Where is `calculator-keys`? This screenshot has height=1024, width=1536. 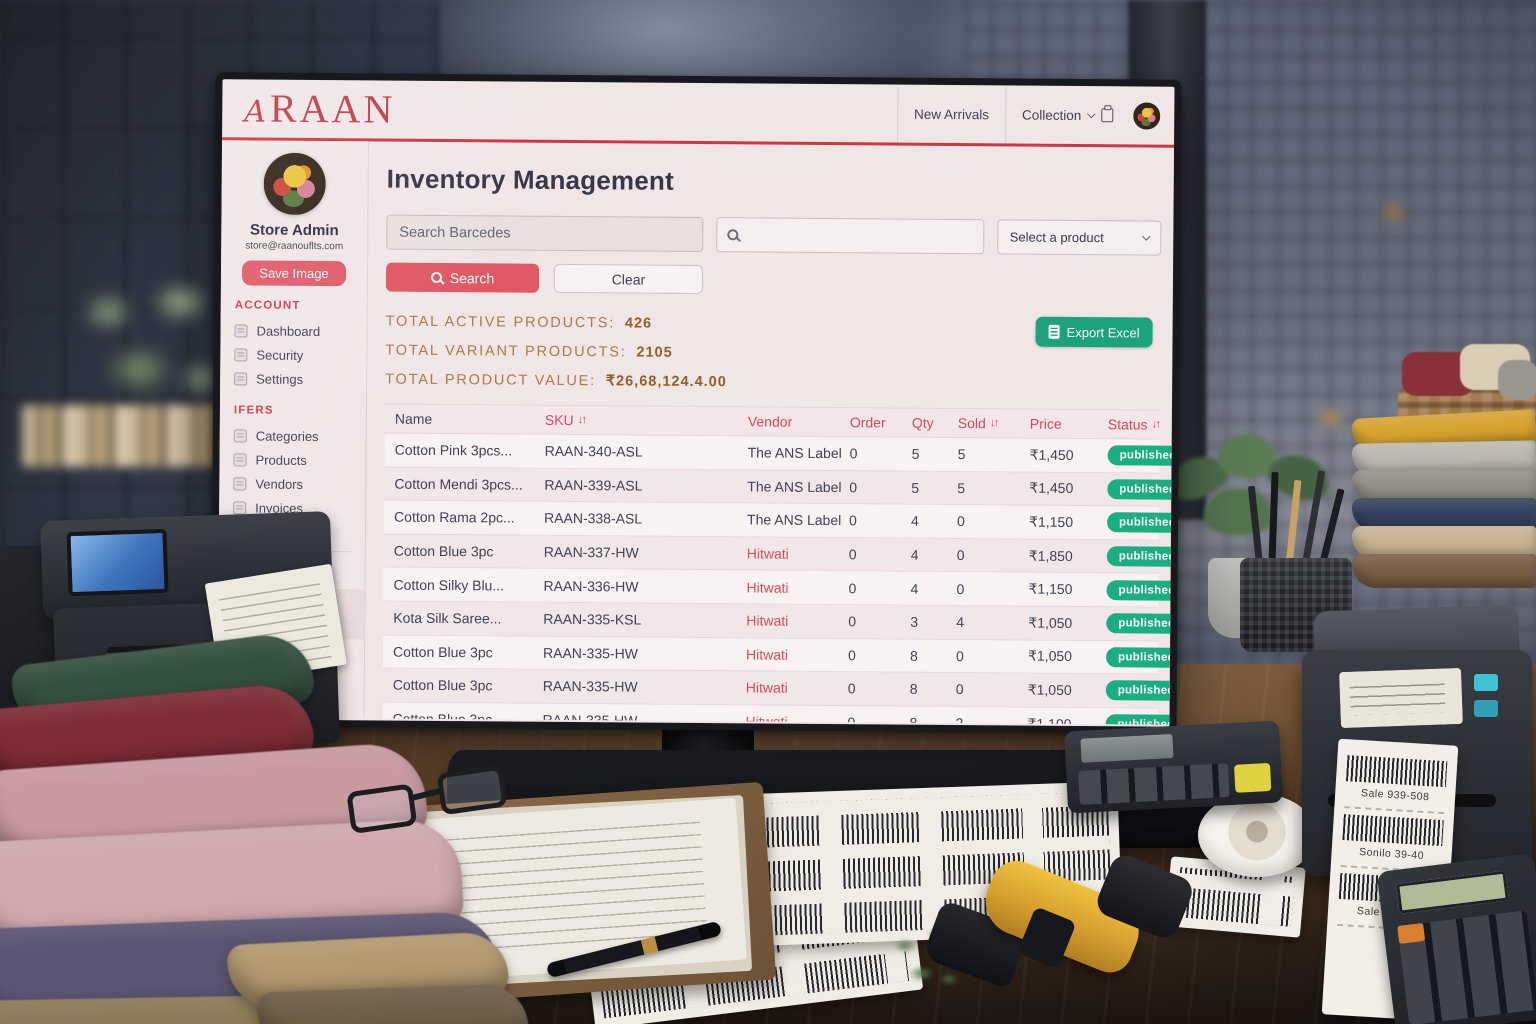 calculator-keys is located at coordinates (1154, 784).